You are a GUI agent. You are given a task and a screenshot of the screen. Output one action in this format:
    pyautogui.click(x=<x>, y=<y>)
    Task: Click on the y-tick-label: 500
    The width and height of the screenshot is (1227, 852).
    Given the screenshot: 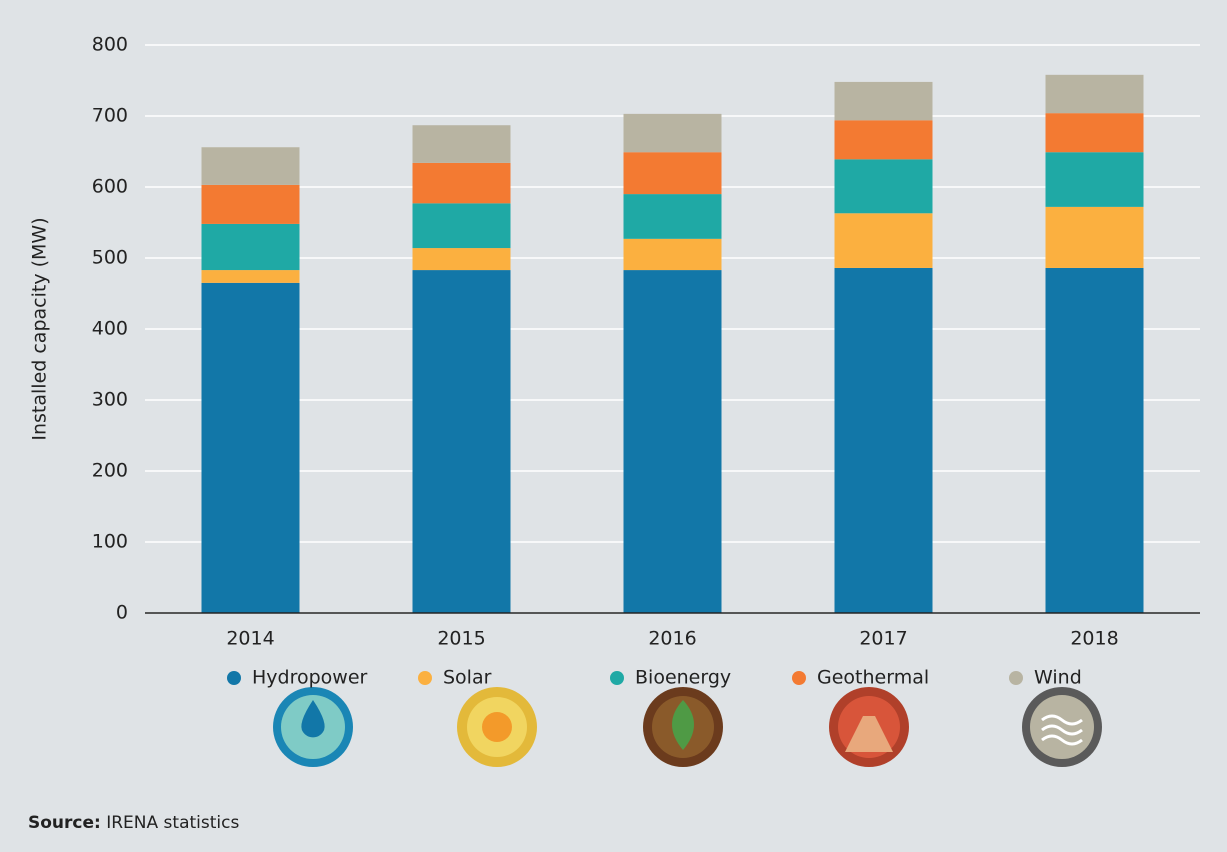 What is the action you would take?
    pyautogui.click(x=110, y=258)
    